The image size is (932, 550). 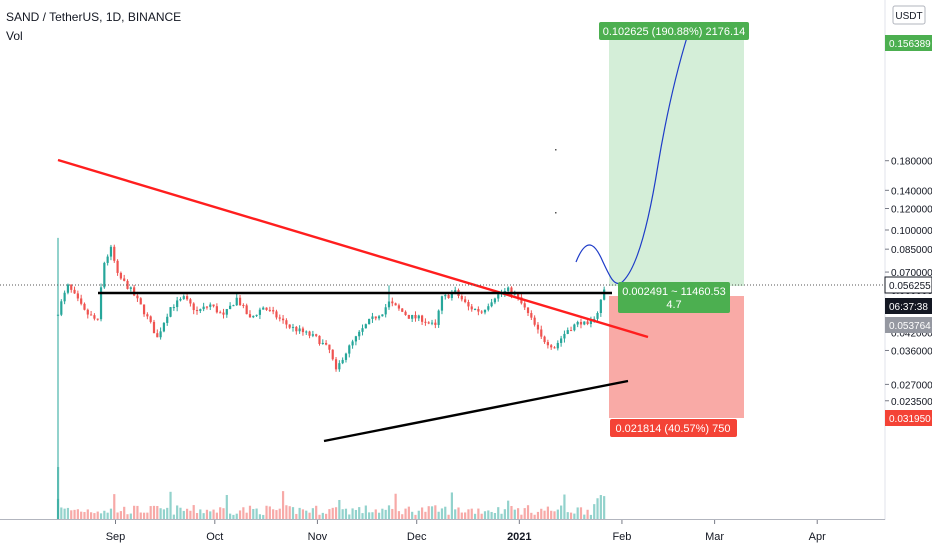 I want to click on entry-info-text: 0.002491 ~ 11460.53, so click(x=673, y=292).